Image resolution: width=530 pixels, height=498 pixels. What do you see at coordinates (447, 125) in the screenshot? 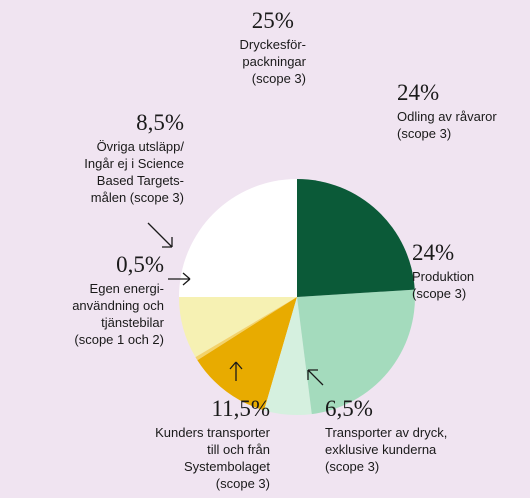
I see `category-label: Odling av råvaror (scope 3)` at bounding box center [447, 125].